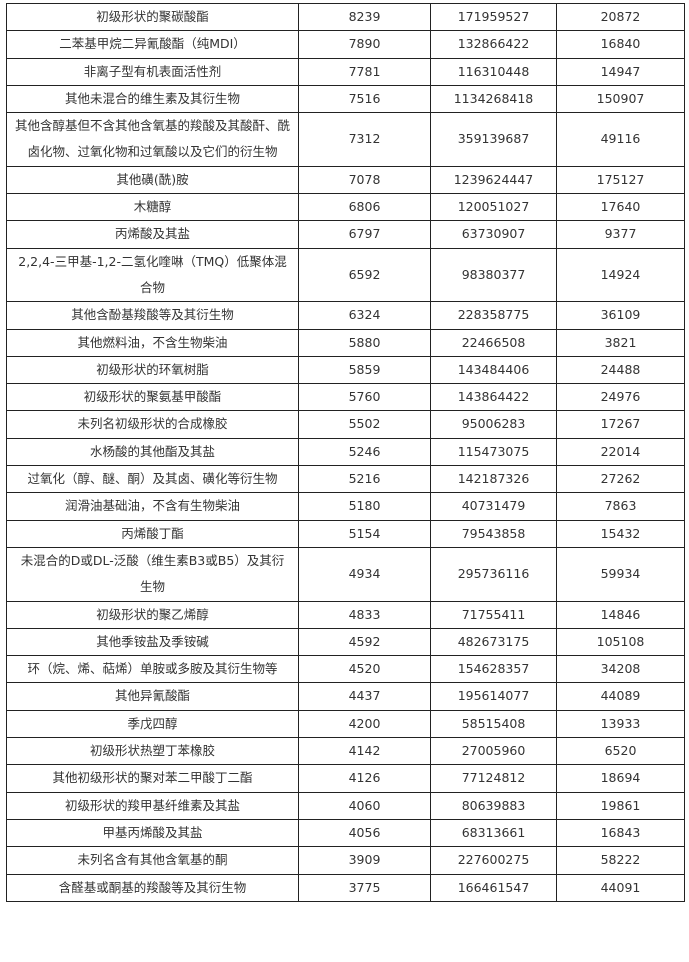 The image size is (689, 962). I want to click on table-row: 初级形状的聚乙烯醇 4833 71755411 14846, so click(345, 614).